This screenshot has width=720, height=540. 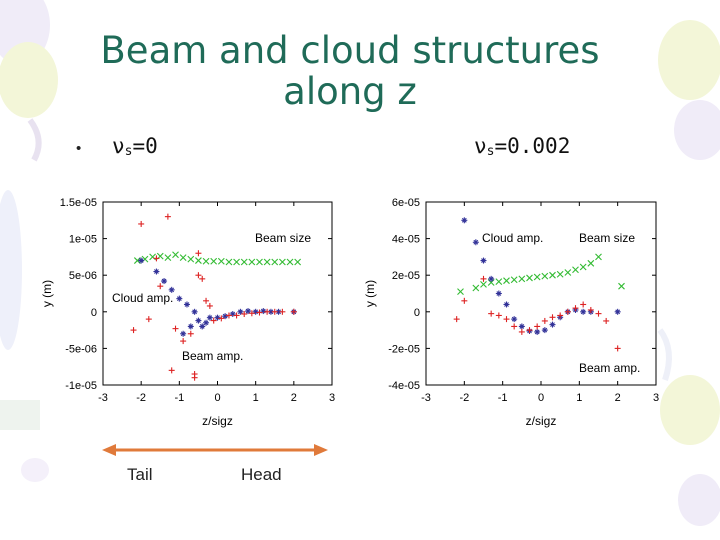 What do you see at coordinates (607, 238) in the screenshot?
I see `chart-annotation: Beam size` at bounding box center [607, 238].